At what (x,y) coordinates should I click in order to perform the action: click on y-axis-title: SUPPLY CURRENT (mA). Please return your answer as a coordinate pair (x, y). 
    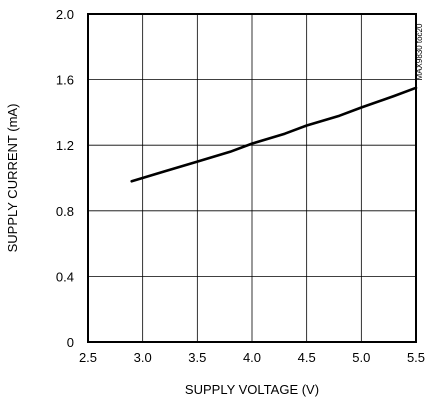
    Looking at the image, I should click on (12, 178).